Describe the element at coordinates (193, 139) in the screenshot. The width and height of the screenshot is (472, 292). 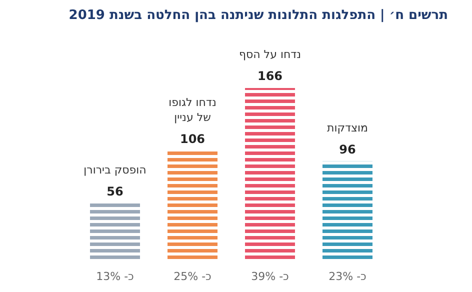
I see `data-label: 106` at that location.